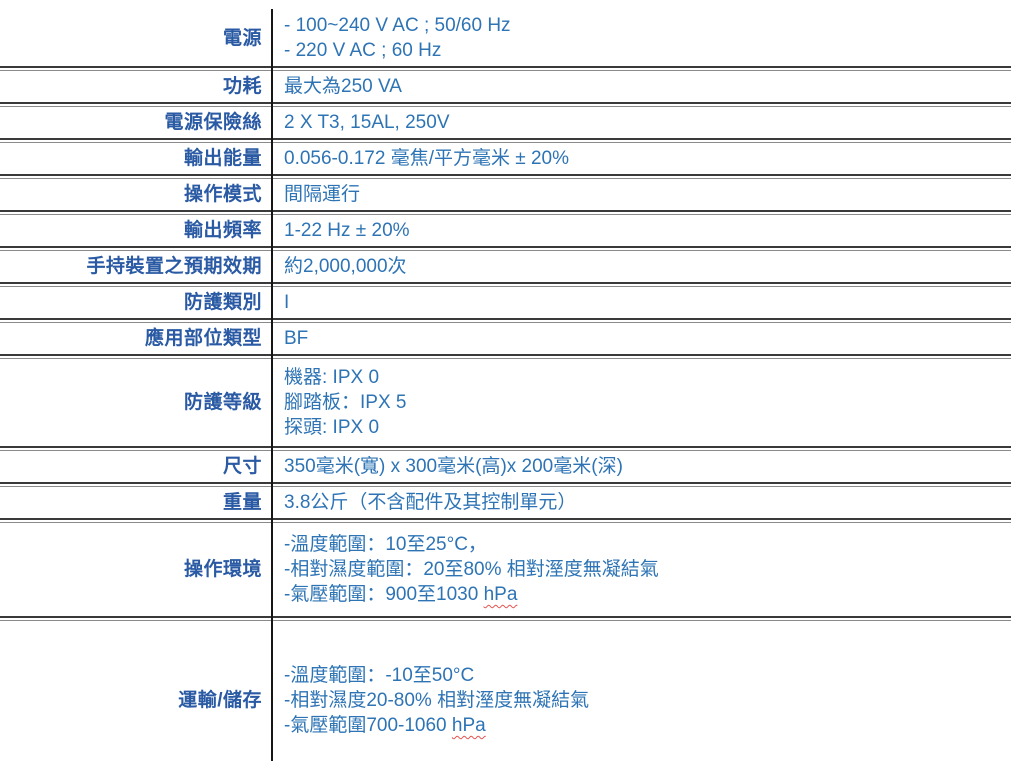 The image size is (1011, 761). I want to click on value-text: BF, so click(296, 338).